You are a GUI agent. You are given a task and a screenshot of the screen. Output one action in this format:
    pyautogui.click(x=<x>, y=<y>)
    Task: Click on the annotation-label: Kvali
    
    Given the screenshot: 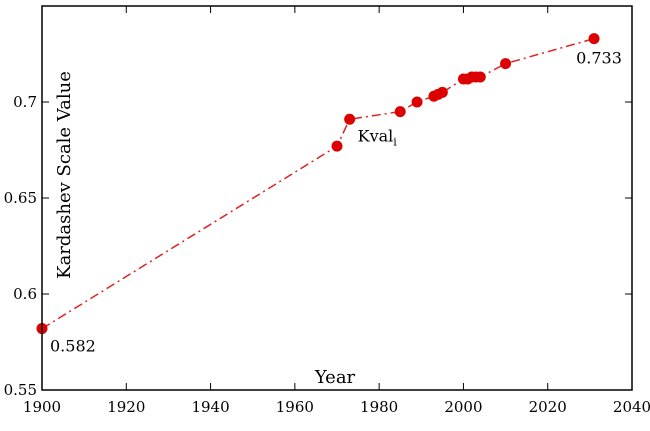 What is the action you would take?
    pyautogui.click(x=378, y=137)
    